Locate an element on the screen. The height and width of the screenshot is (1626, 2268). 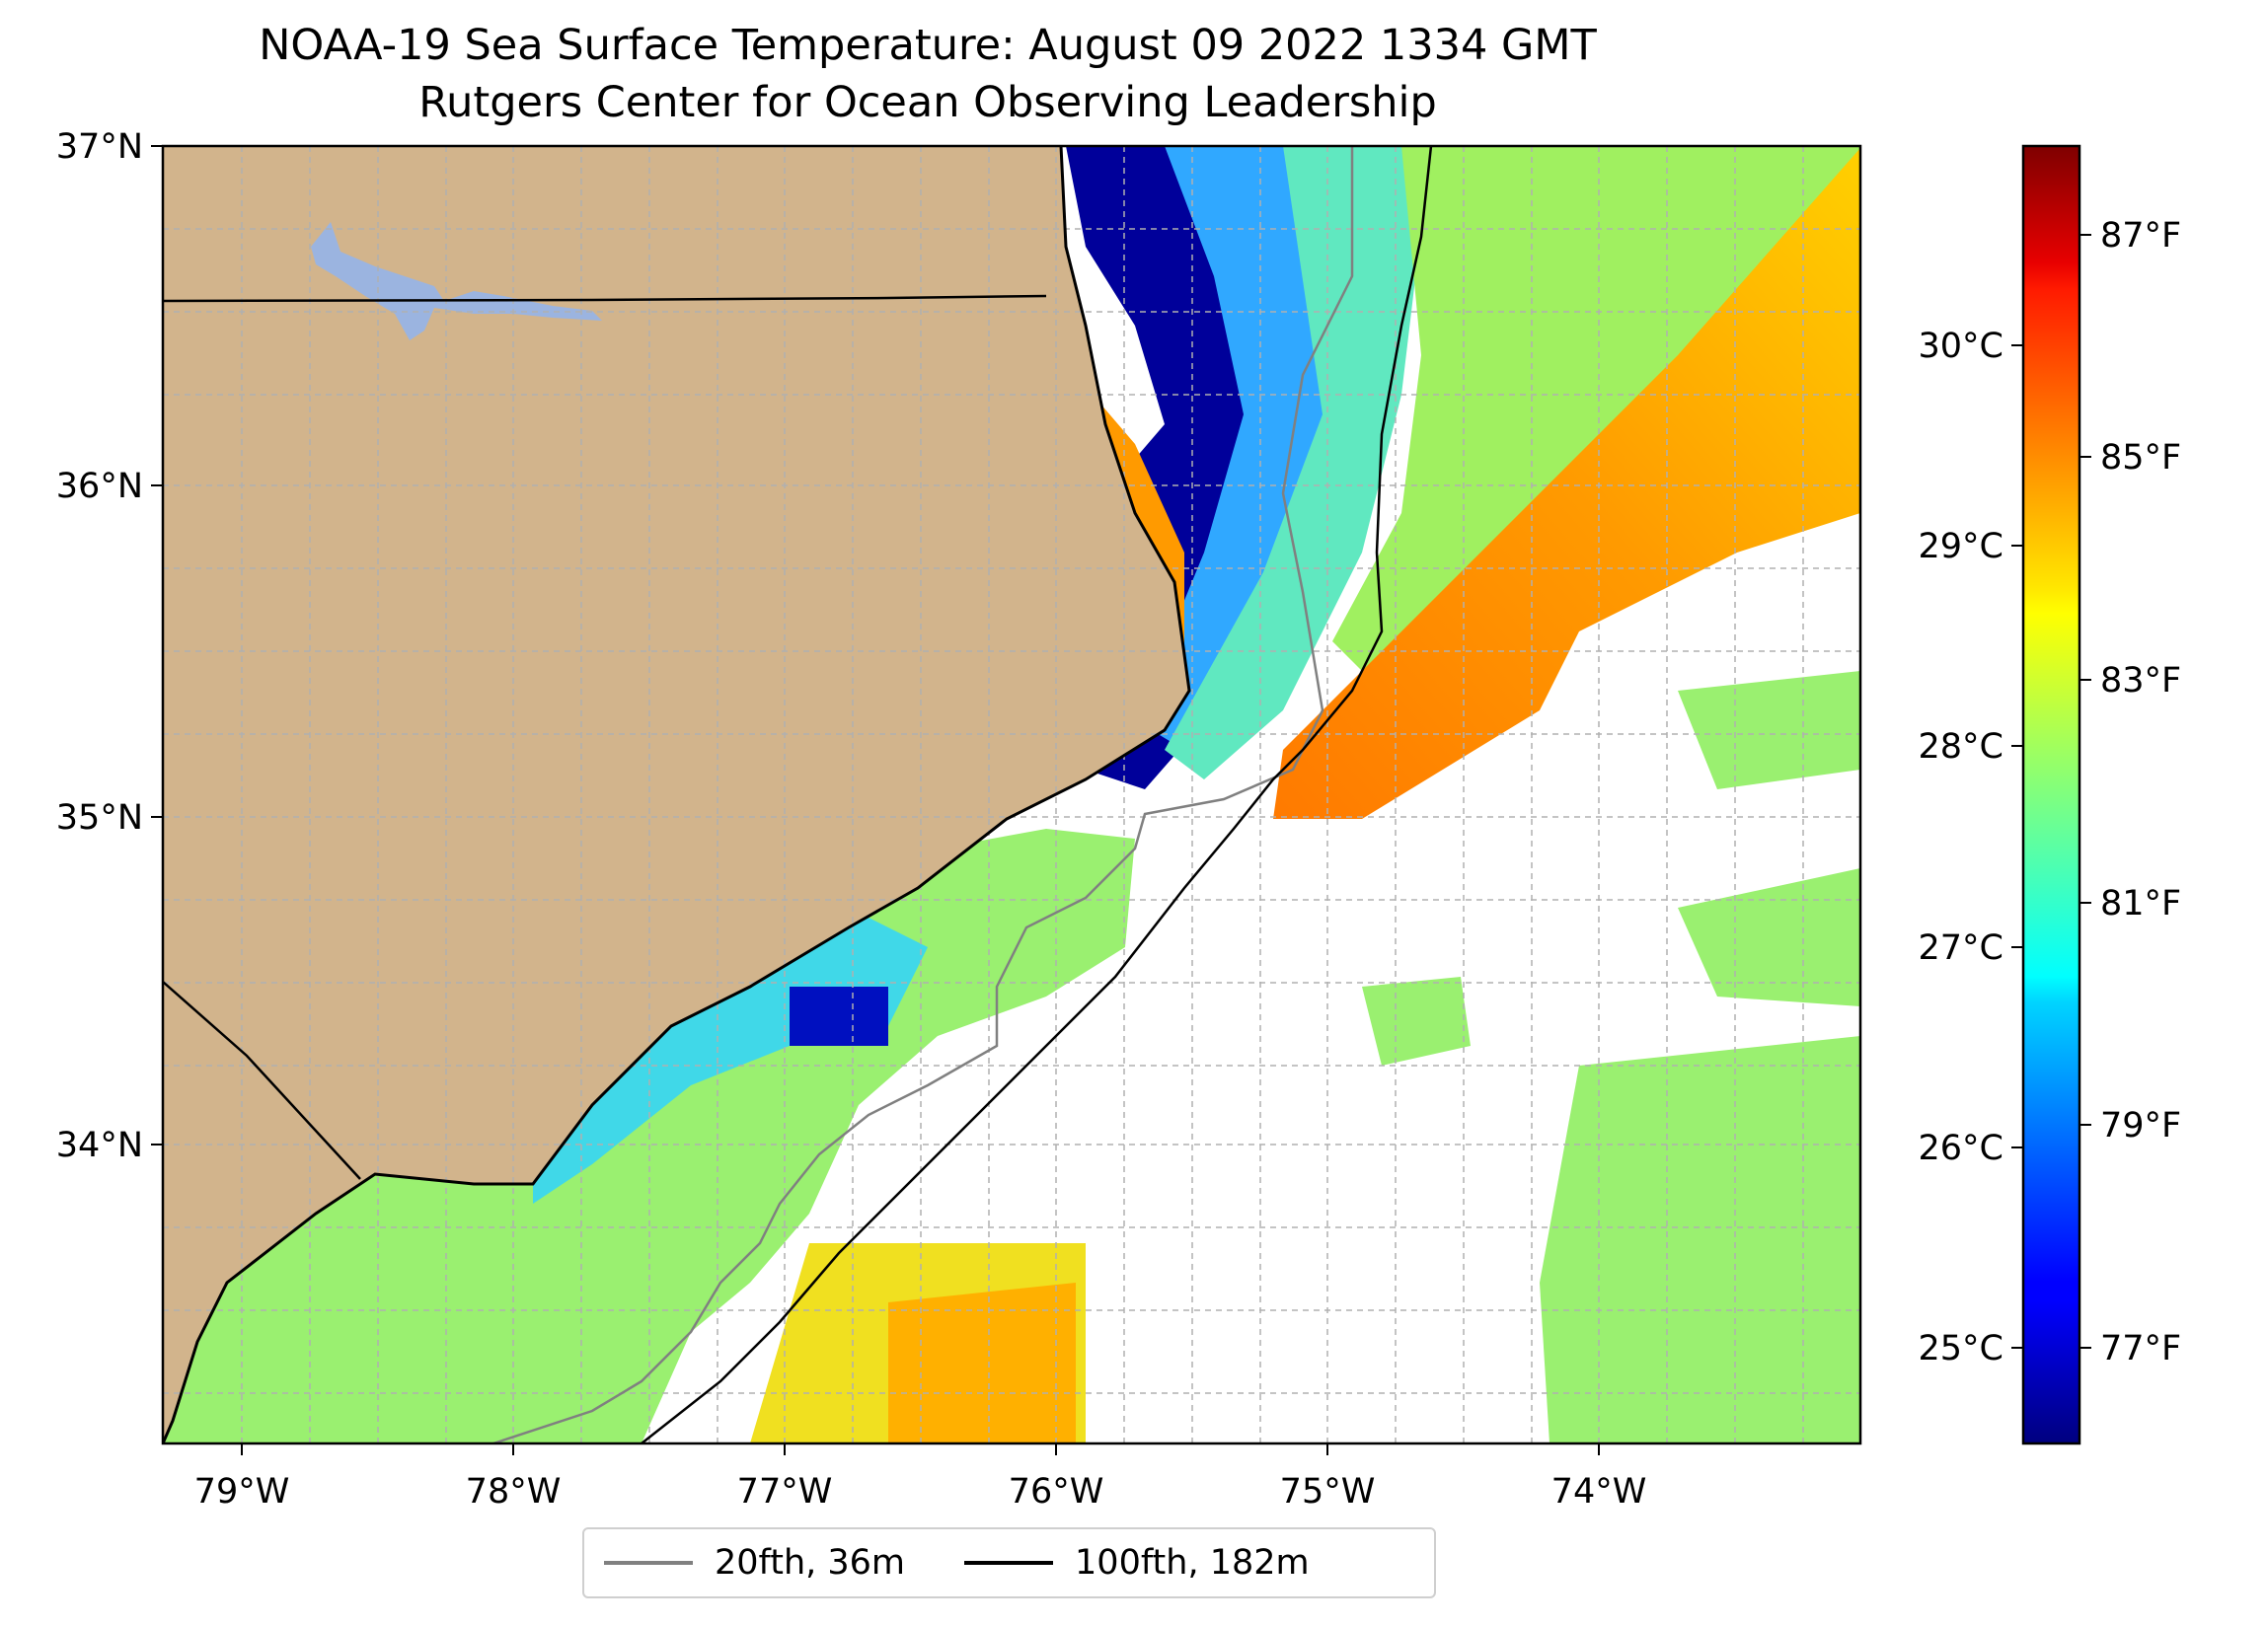
legend-item-20fth: 20fth, 36m is located at coordinates (755, 1563).